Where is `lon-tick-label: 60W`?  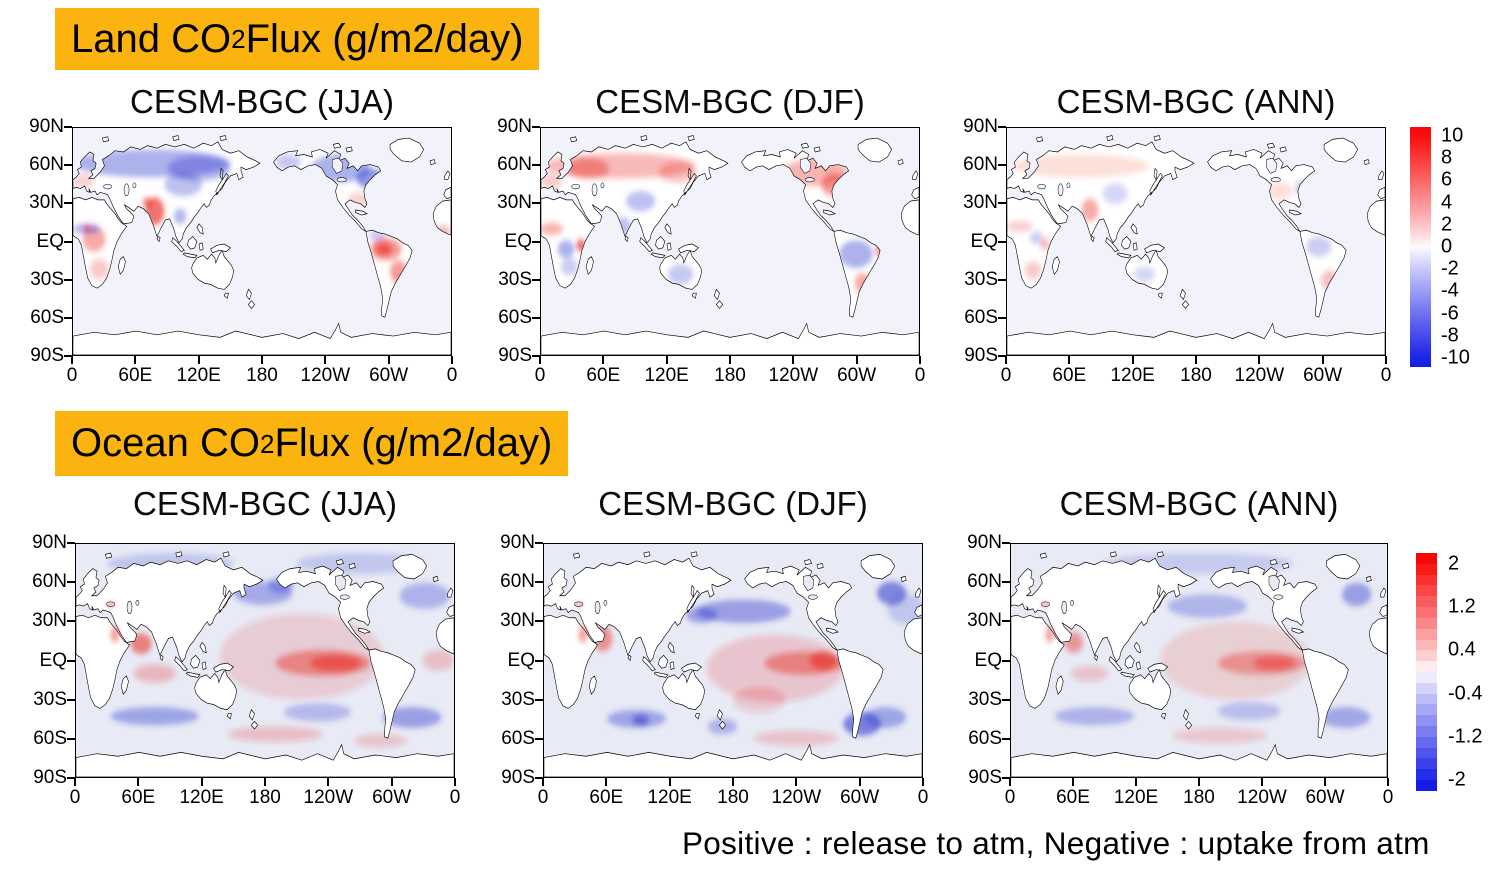
lon-tick-label: 60W is located at coordinates (857, 375).